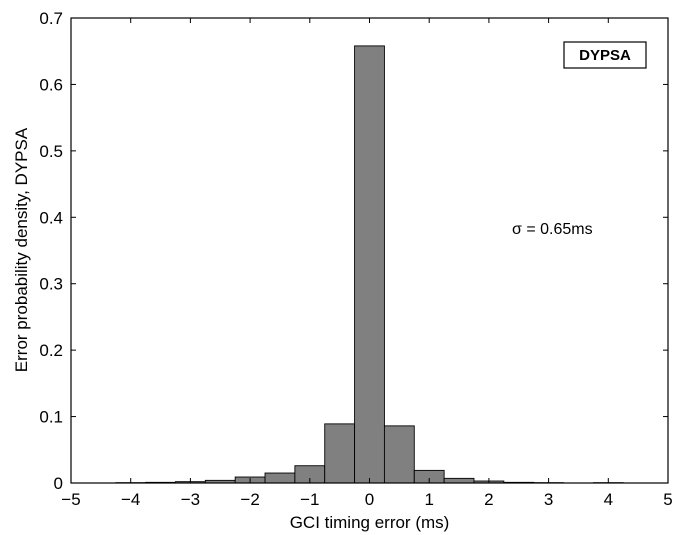 Image resolution: width=684 pixels, height=535 pixels. Describe the element at coordinates (369, 499) in the screenshot. I see `x-tick-label: 0` at that location.